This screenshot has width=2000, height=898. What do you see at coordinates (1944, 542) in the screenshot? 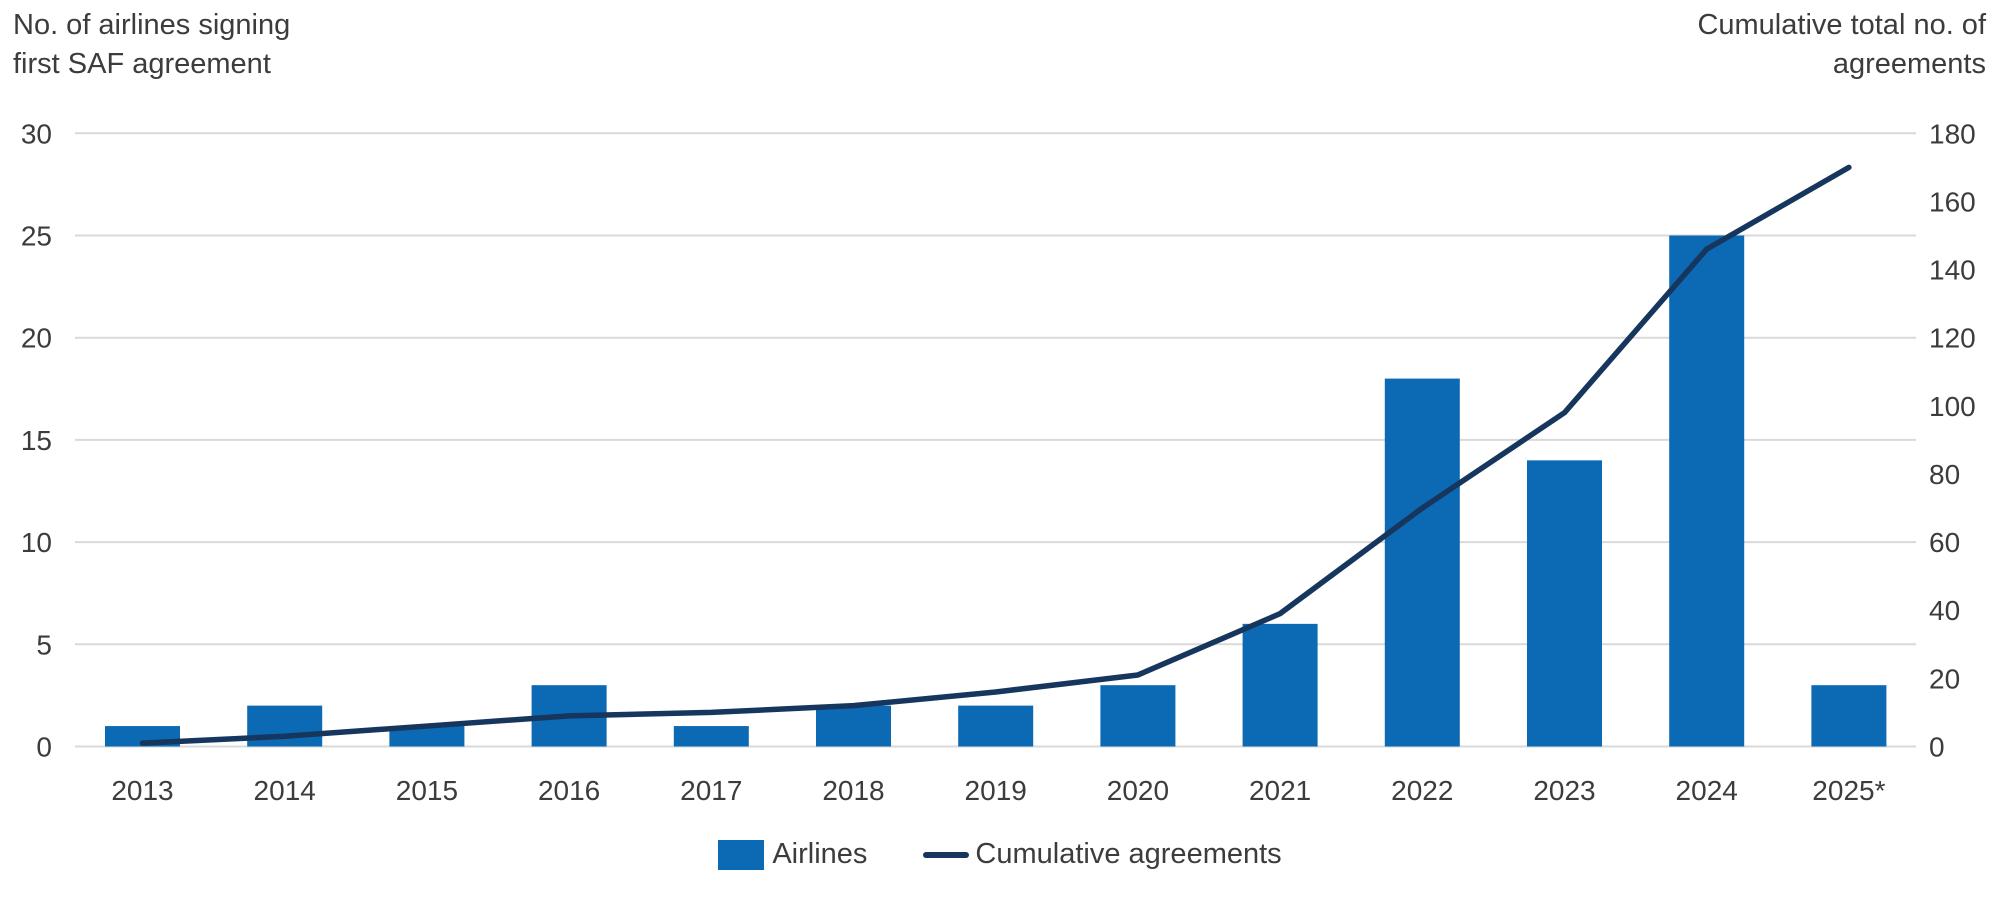
I see `right-axis-tick-label: 60` at bounding box center [1944, 542].